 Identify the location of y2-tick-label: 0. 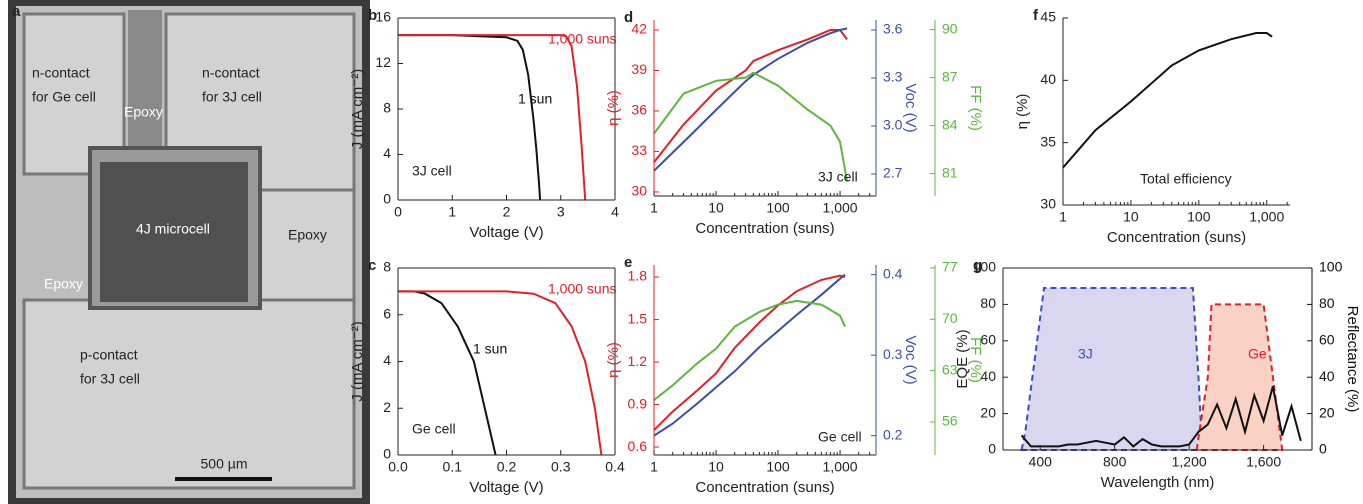
(1323, 449).